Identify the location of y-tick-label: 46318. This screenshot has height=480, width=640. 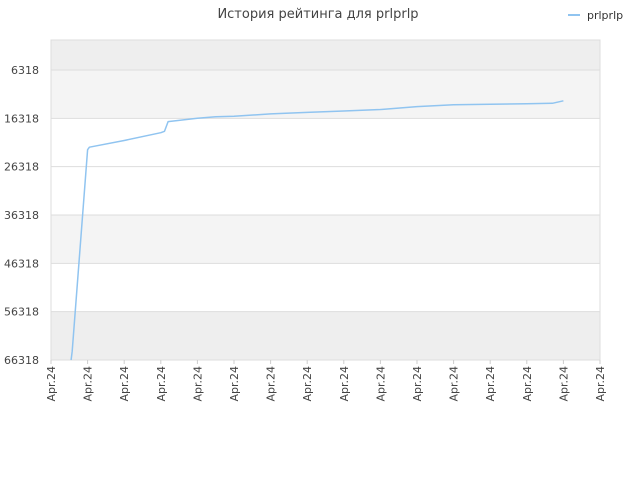
(21, 263).